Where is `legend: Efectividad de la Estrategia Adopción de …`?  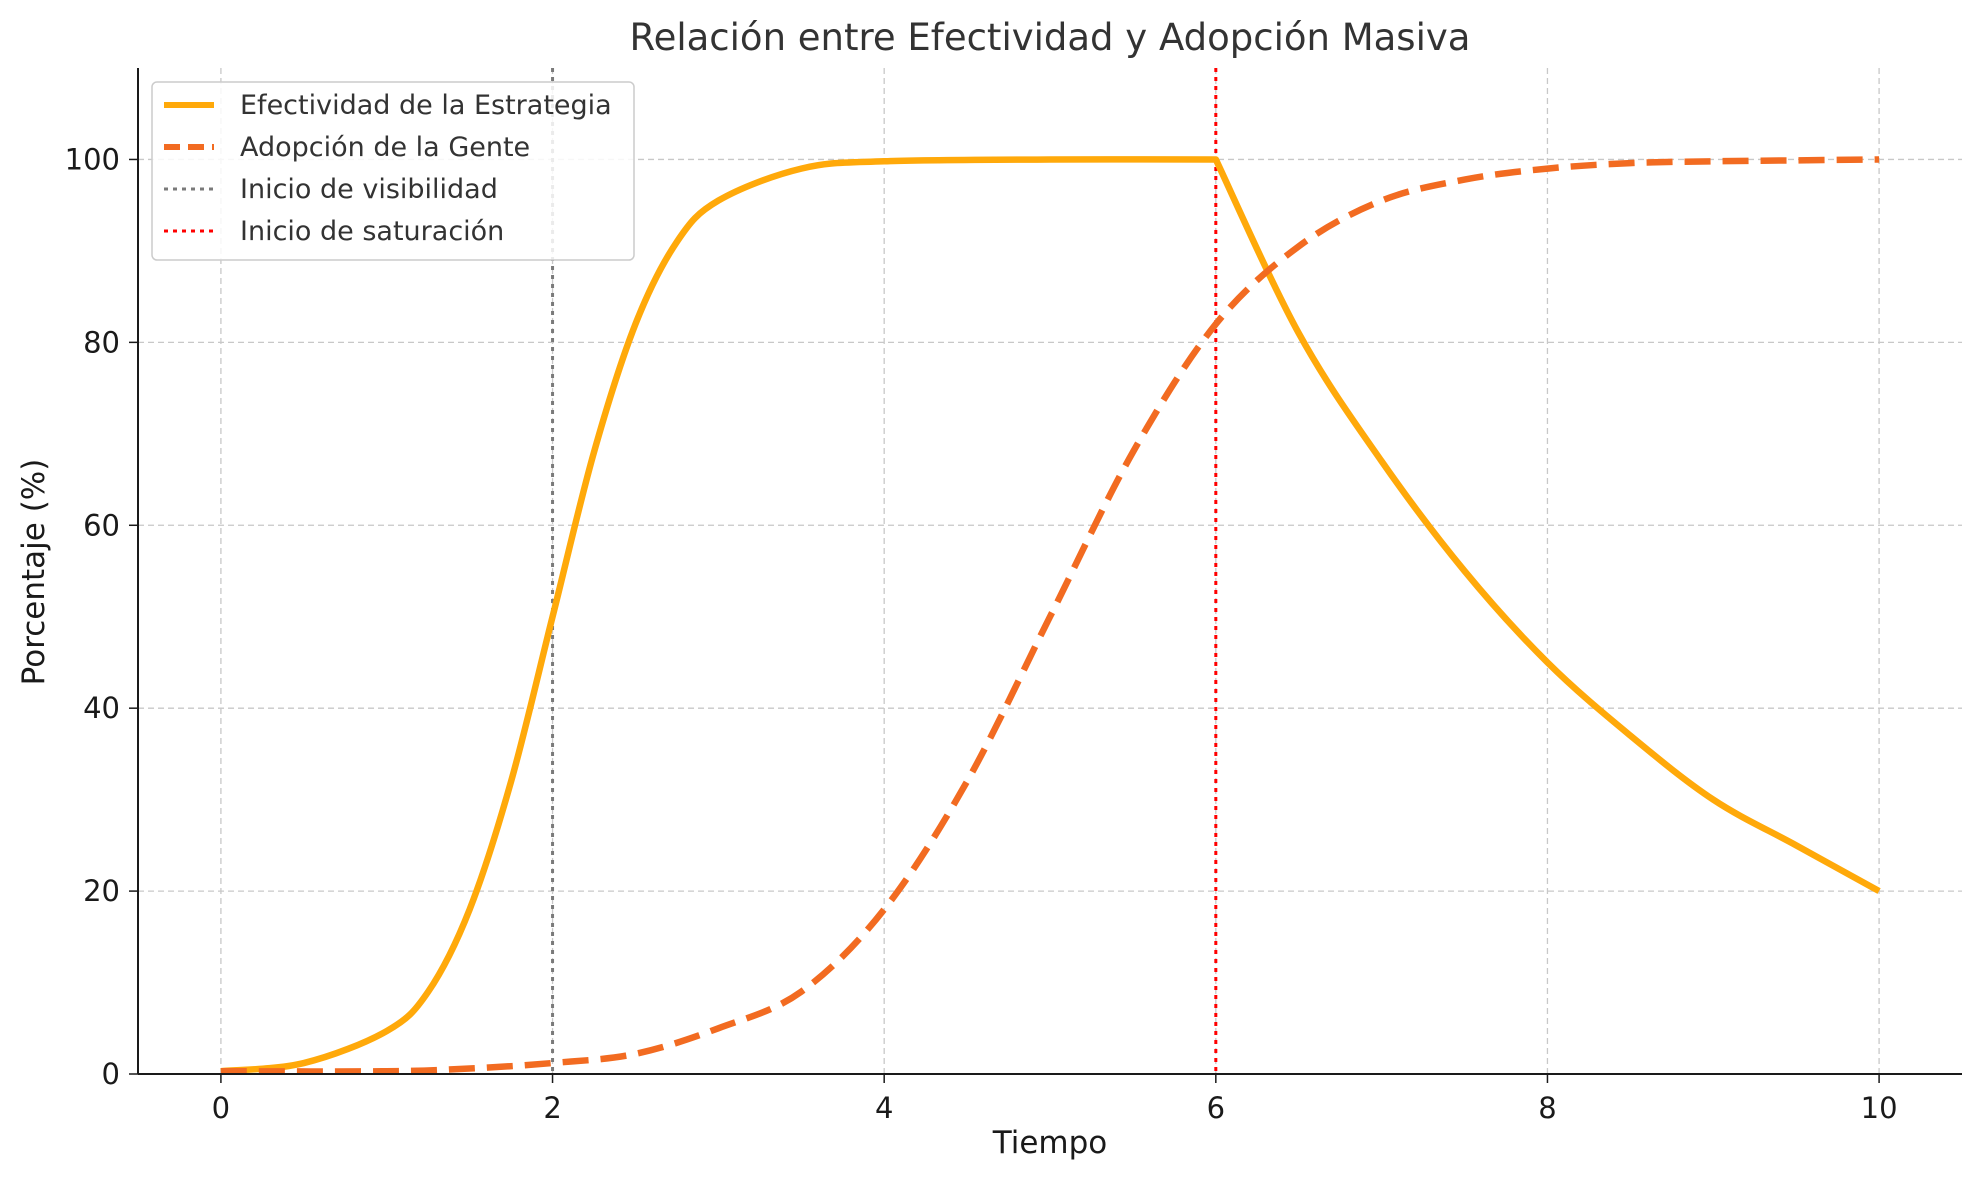
legend: Efectividad de la Estrategia Adopción de … is located at coordinates (393, 171).